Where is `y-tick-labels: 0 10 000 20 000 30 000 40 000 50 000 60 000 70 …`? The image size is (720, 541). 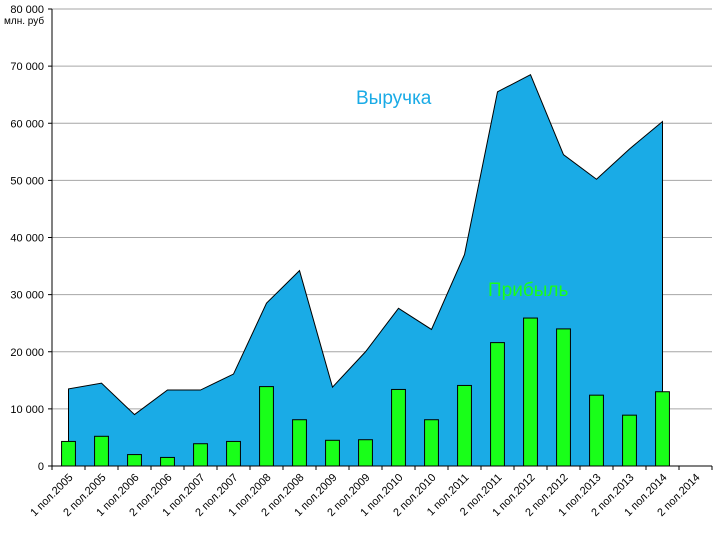 y-tick-labels: 0 10 000 20 000 30 000 40 000 50 000 60 000 70 … is located at coordinates (27, 238).